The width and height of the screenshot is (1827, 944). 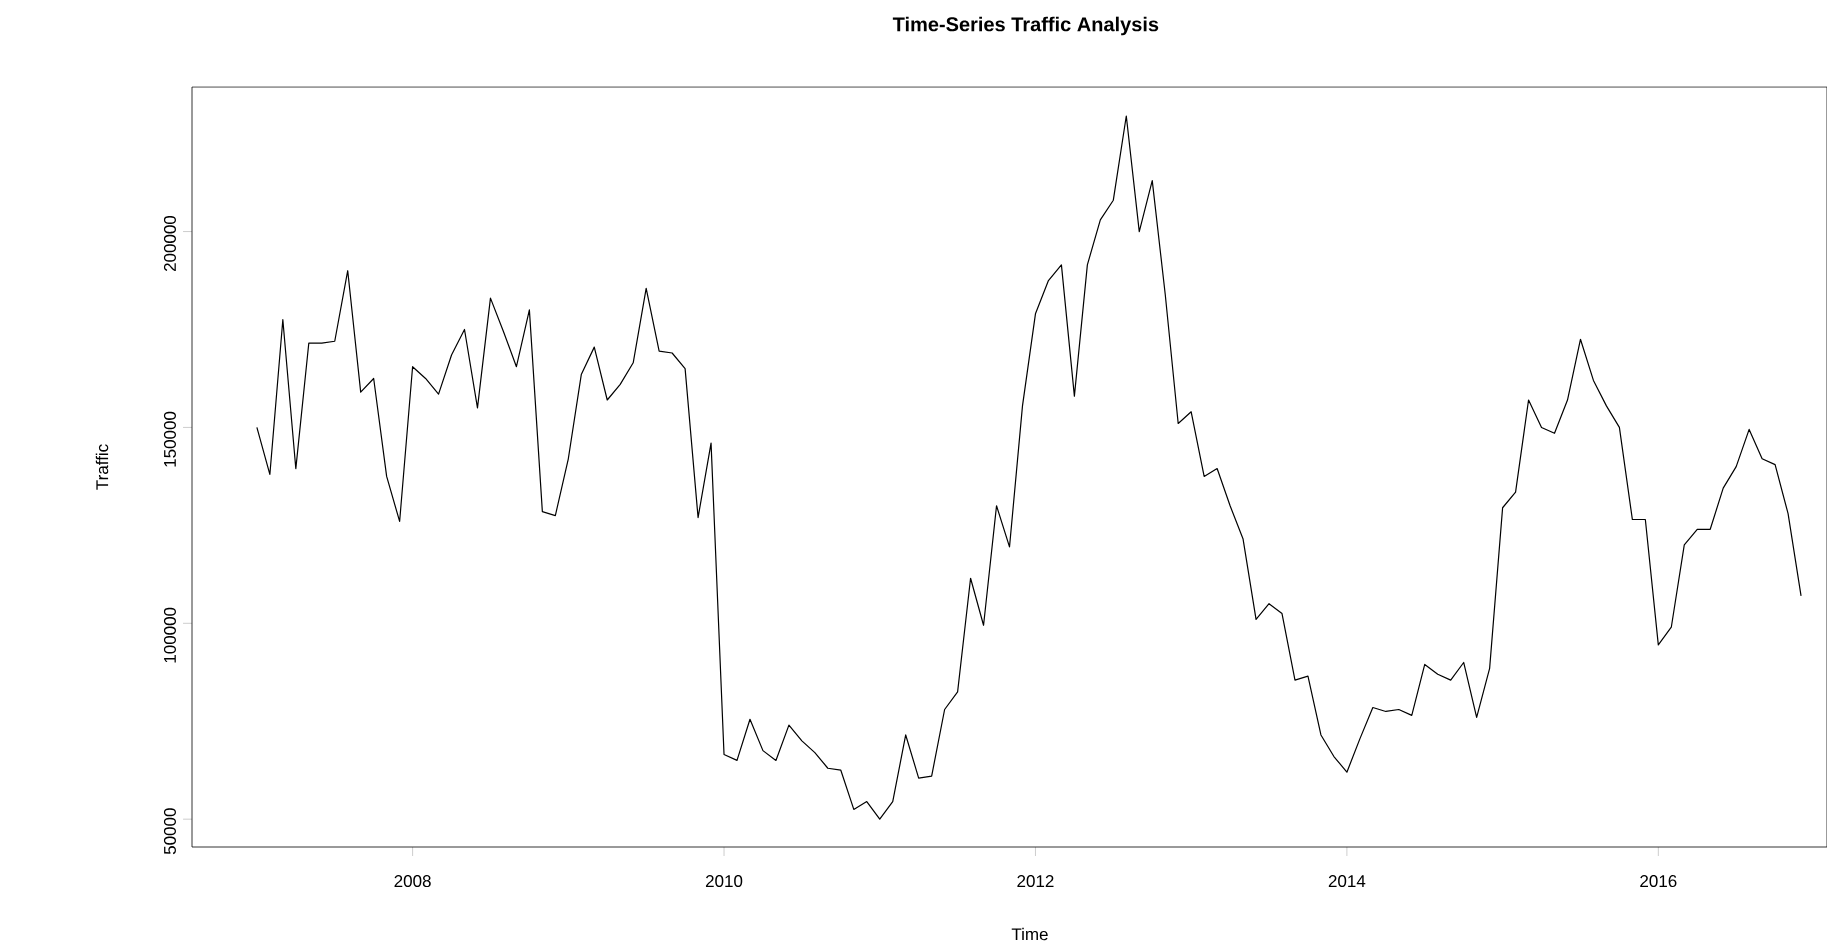 What do you see at coordinates (1025, 26) in the screenshot?
I see `chart-title: Time-Series Traffic Analysis` at bounding box center [1025, 26].